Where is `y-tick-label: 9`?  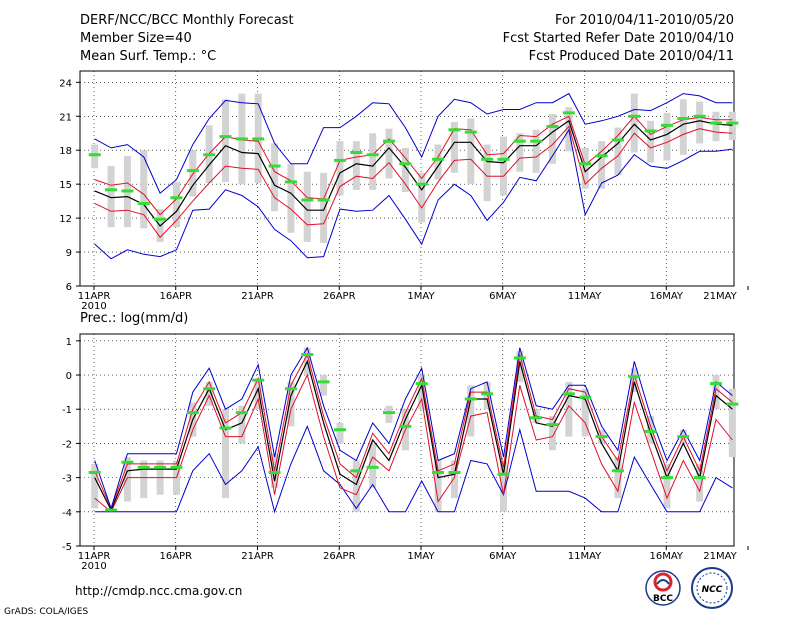
y-tick-label: 9 is located at coordinates (69, 253).